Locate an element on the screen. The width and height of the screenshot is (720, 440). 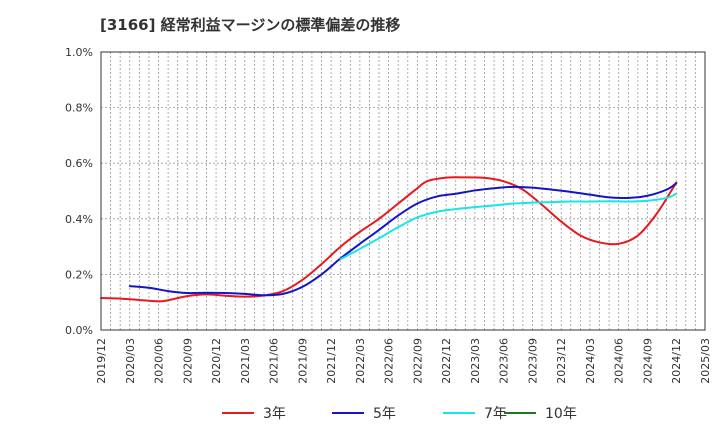
x-tick-label: 2024/12 is located at coordinates (676, 361).